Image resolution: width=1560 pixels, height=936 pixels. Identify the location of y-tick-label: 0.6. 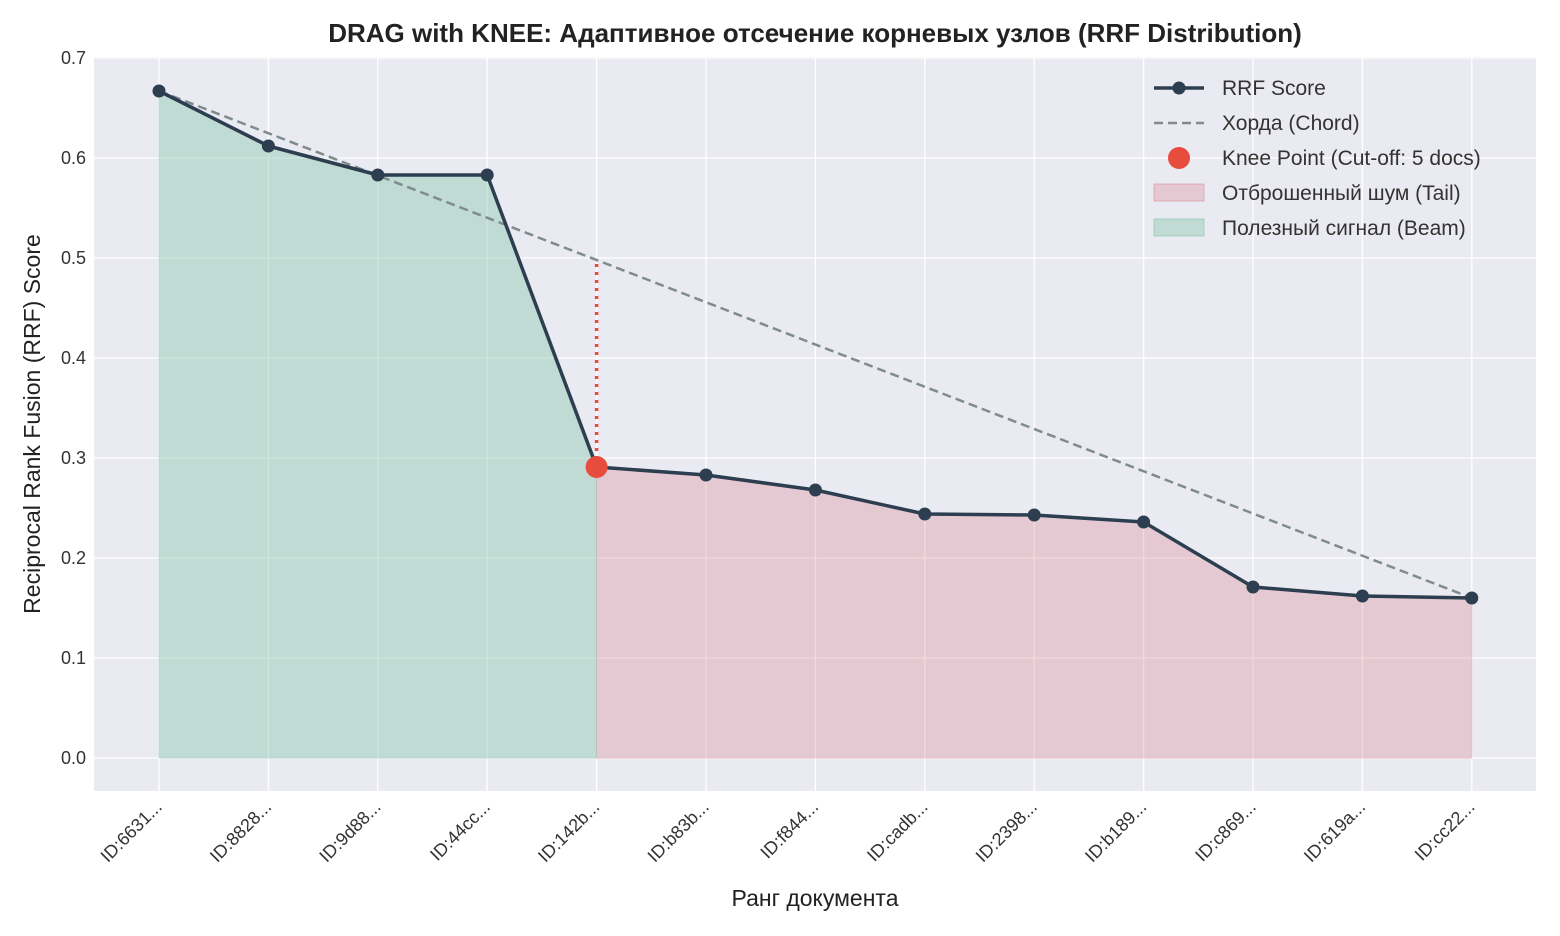
(73, 158).